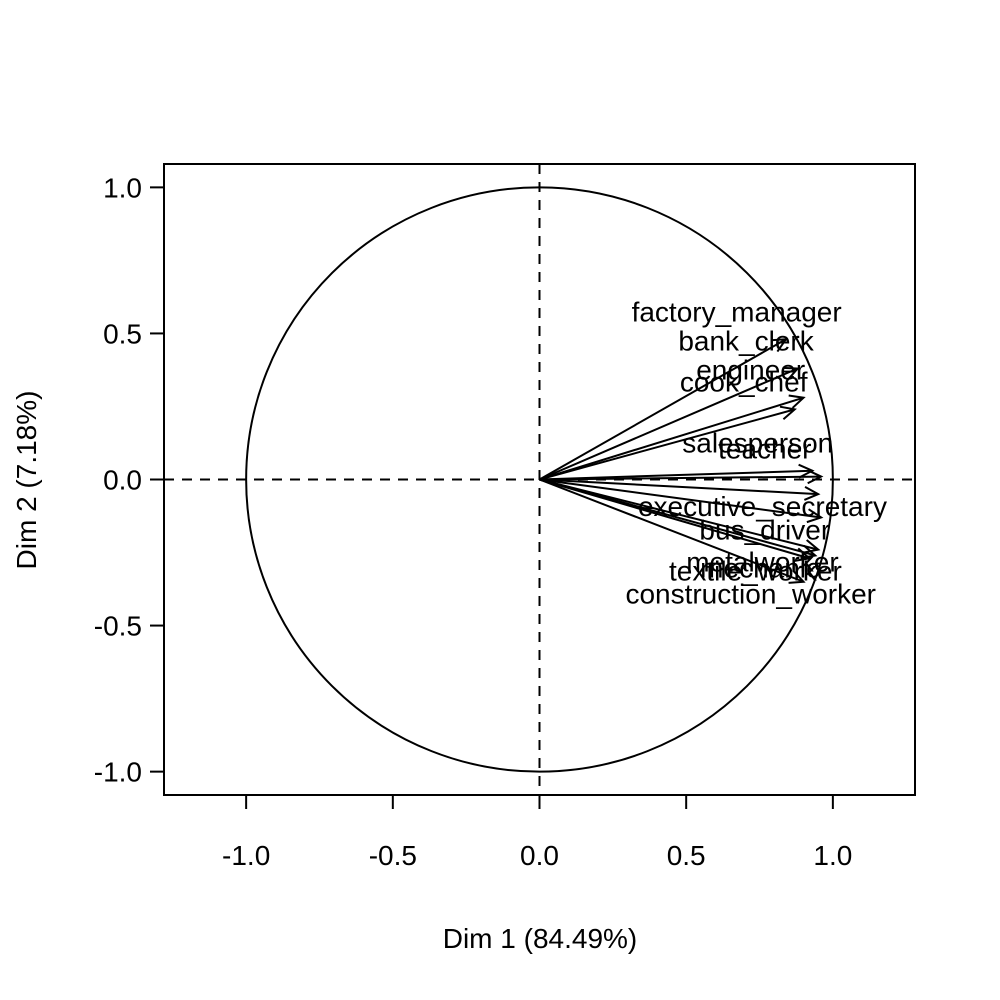 The image size is (1000, 1000). I want to click on arrowhead-metalworker, so click(812, 546).